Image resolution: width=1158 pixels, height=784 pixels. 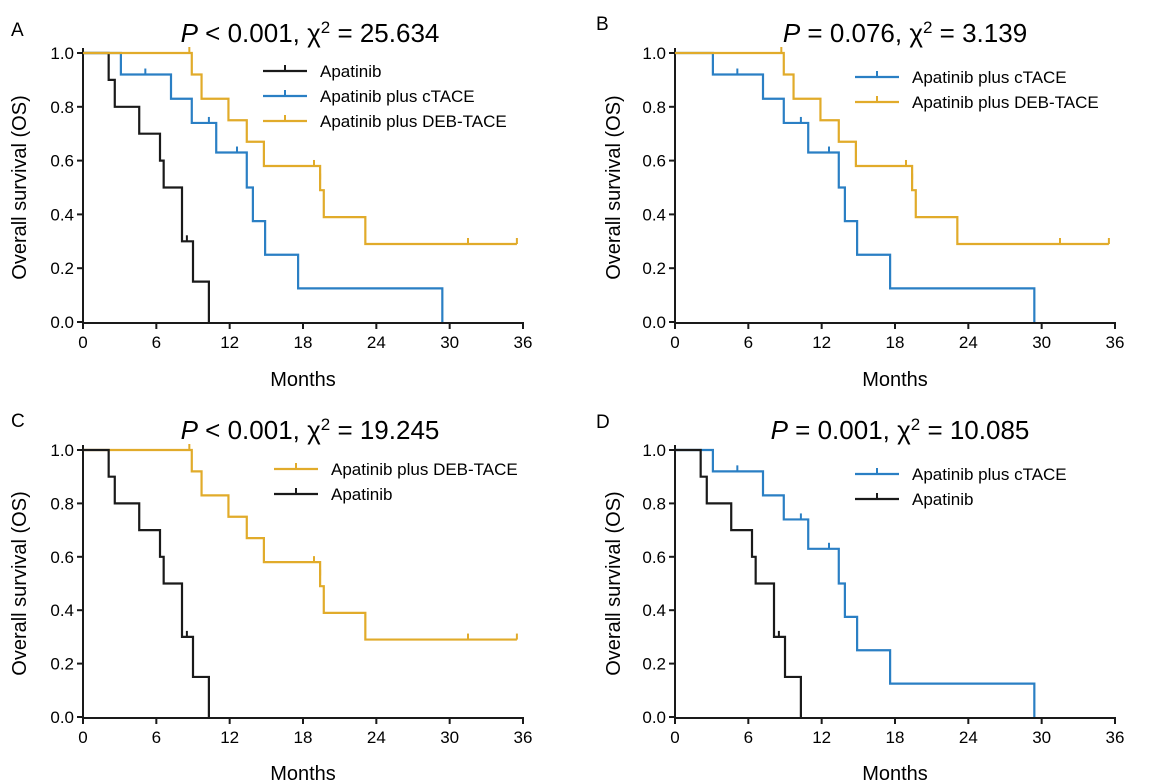 I want to click on p-value: = 0.076, χ, so click(x=861, y=33).